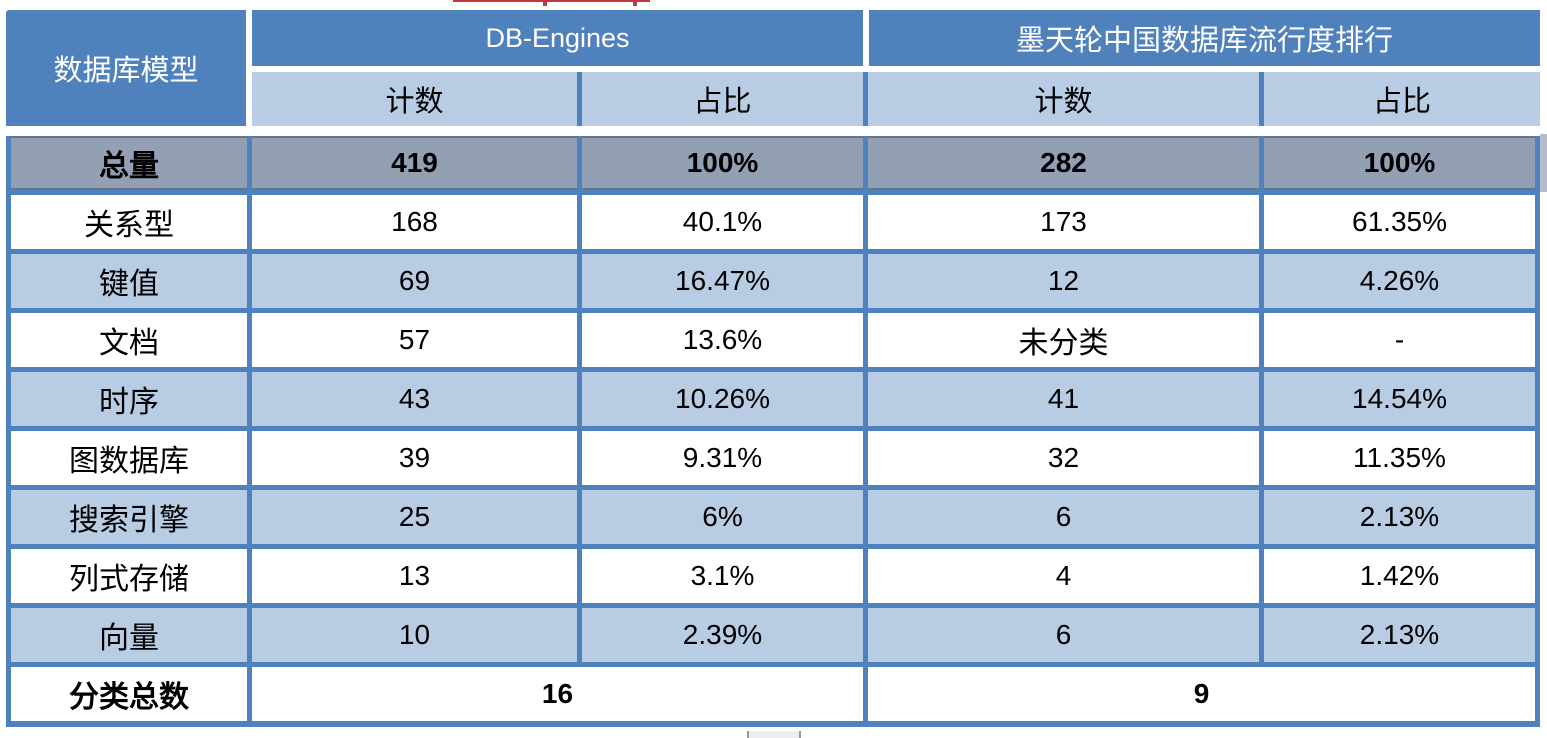 The width and height of the screenshot is (1547, 738). I want to click on cell-de-count: 168, so click(414, 222).